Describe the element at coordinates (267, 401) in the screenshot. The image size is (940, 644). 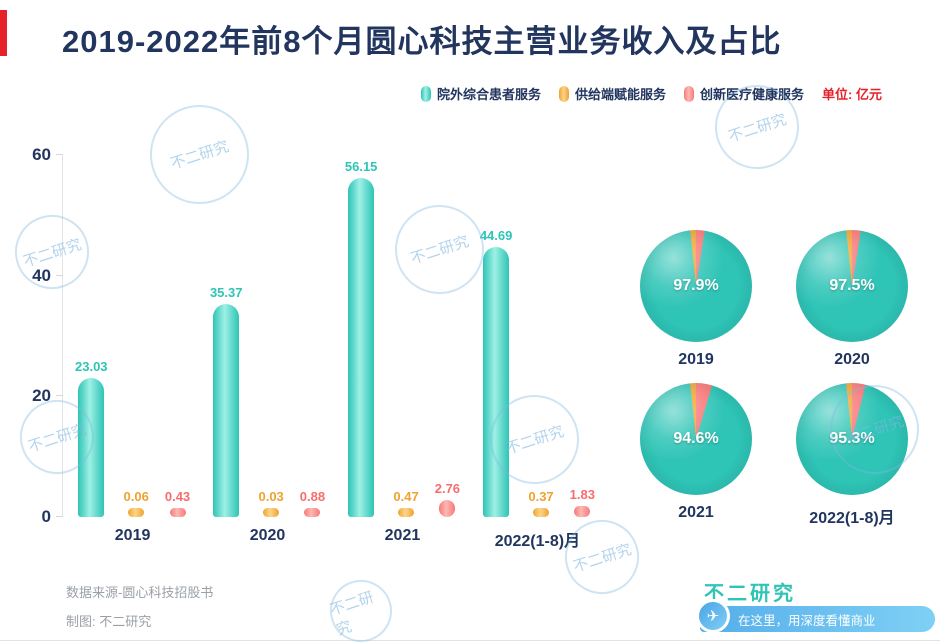
I see `bar-set: 35.37 0.03 0.88` at that location.